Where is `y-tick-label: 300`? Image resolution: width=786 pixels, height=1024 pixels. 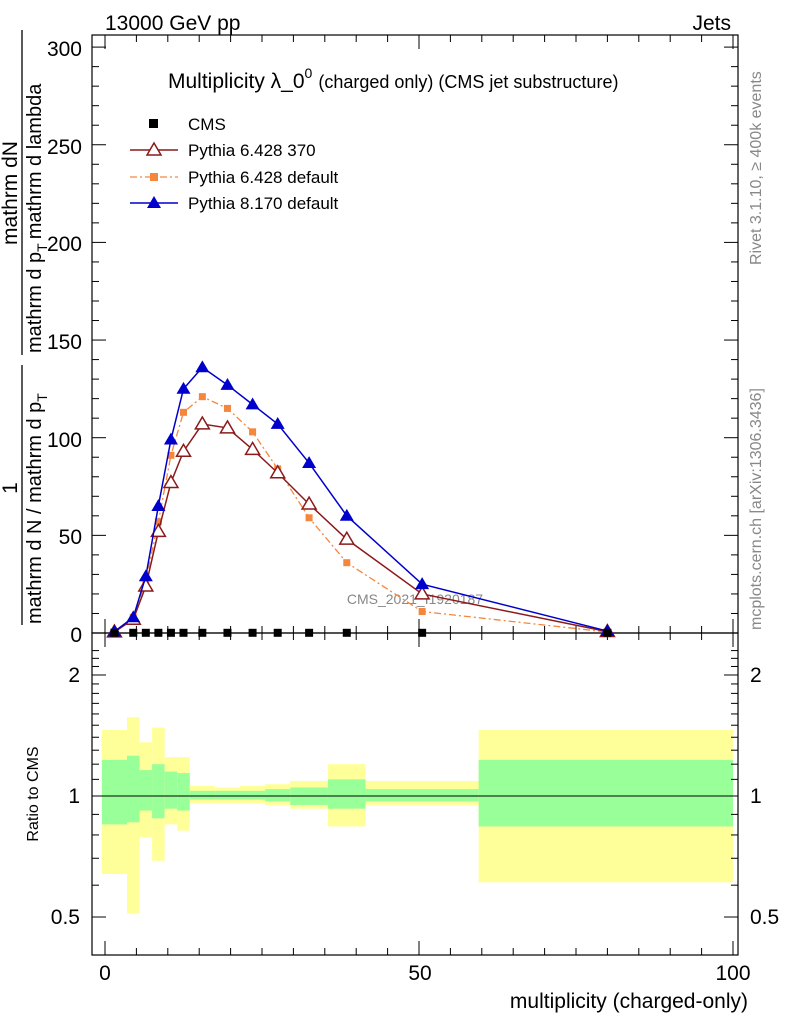 y-tick-label: 300 is located at coordinates (64, 49).